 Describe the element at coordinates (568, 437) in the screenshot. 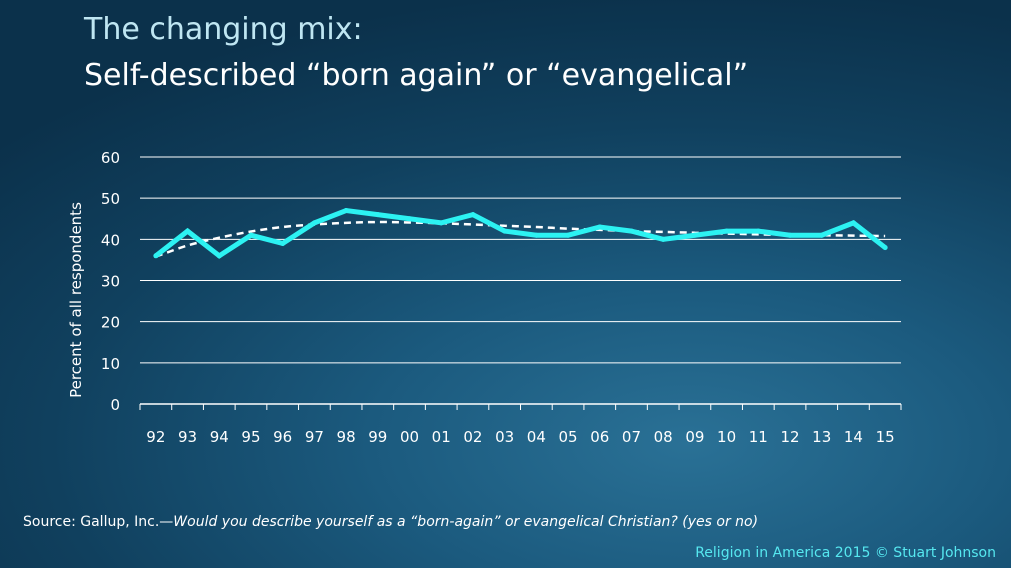

I see `x-tick-label: 05` at that location.